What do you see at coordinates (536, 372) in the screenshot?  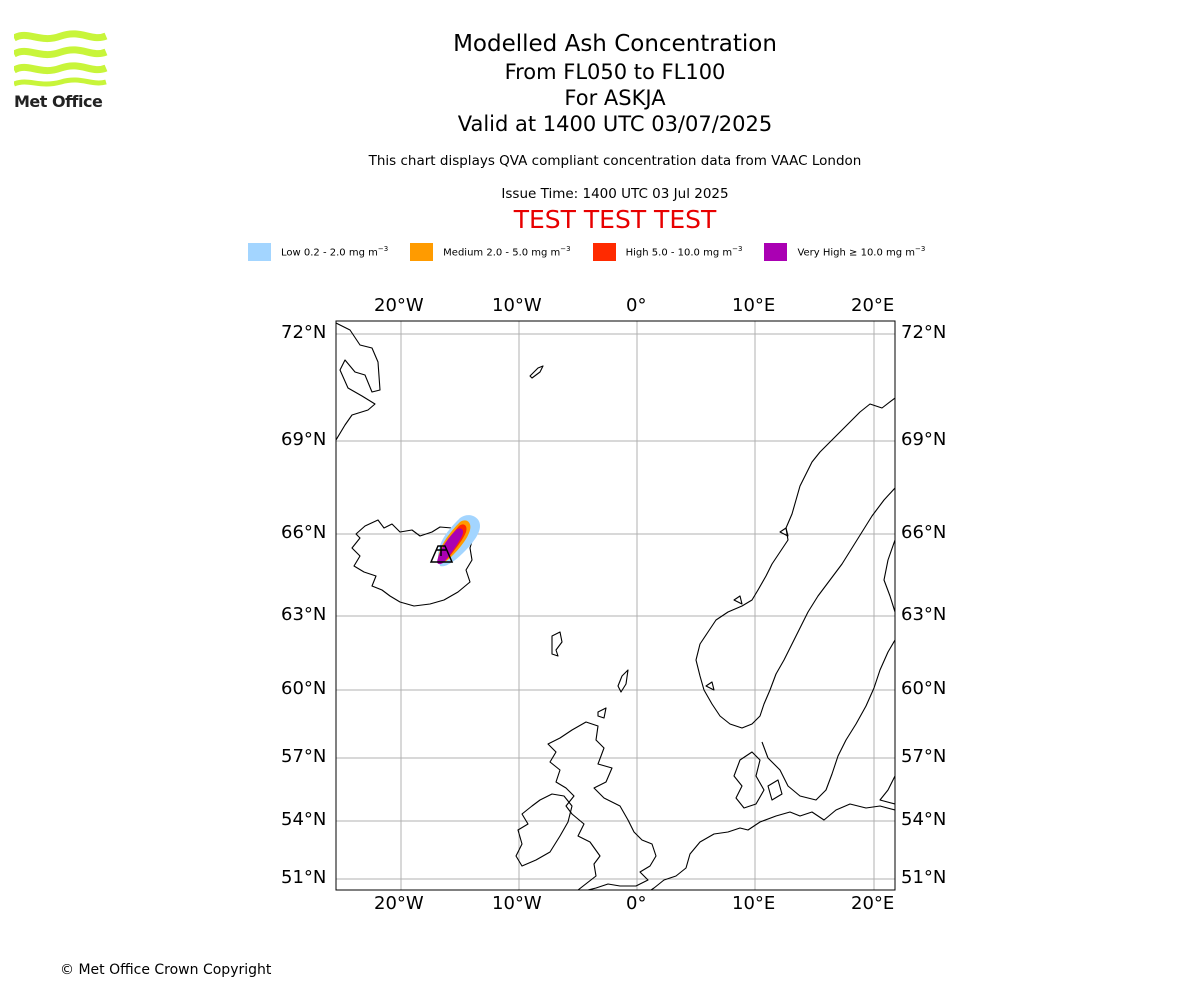 I see `jan-mayen` at bounding box center [536, 372].